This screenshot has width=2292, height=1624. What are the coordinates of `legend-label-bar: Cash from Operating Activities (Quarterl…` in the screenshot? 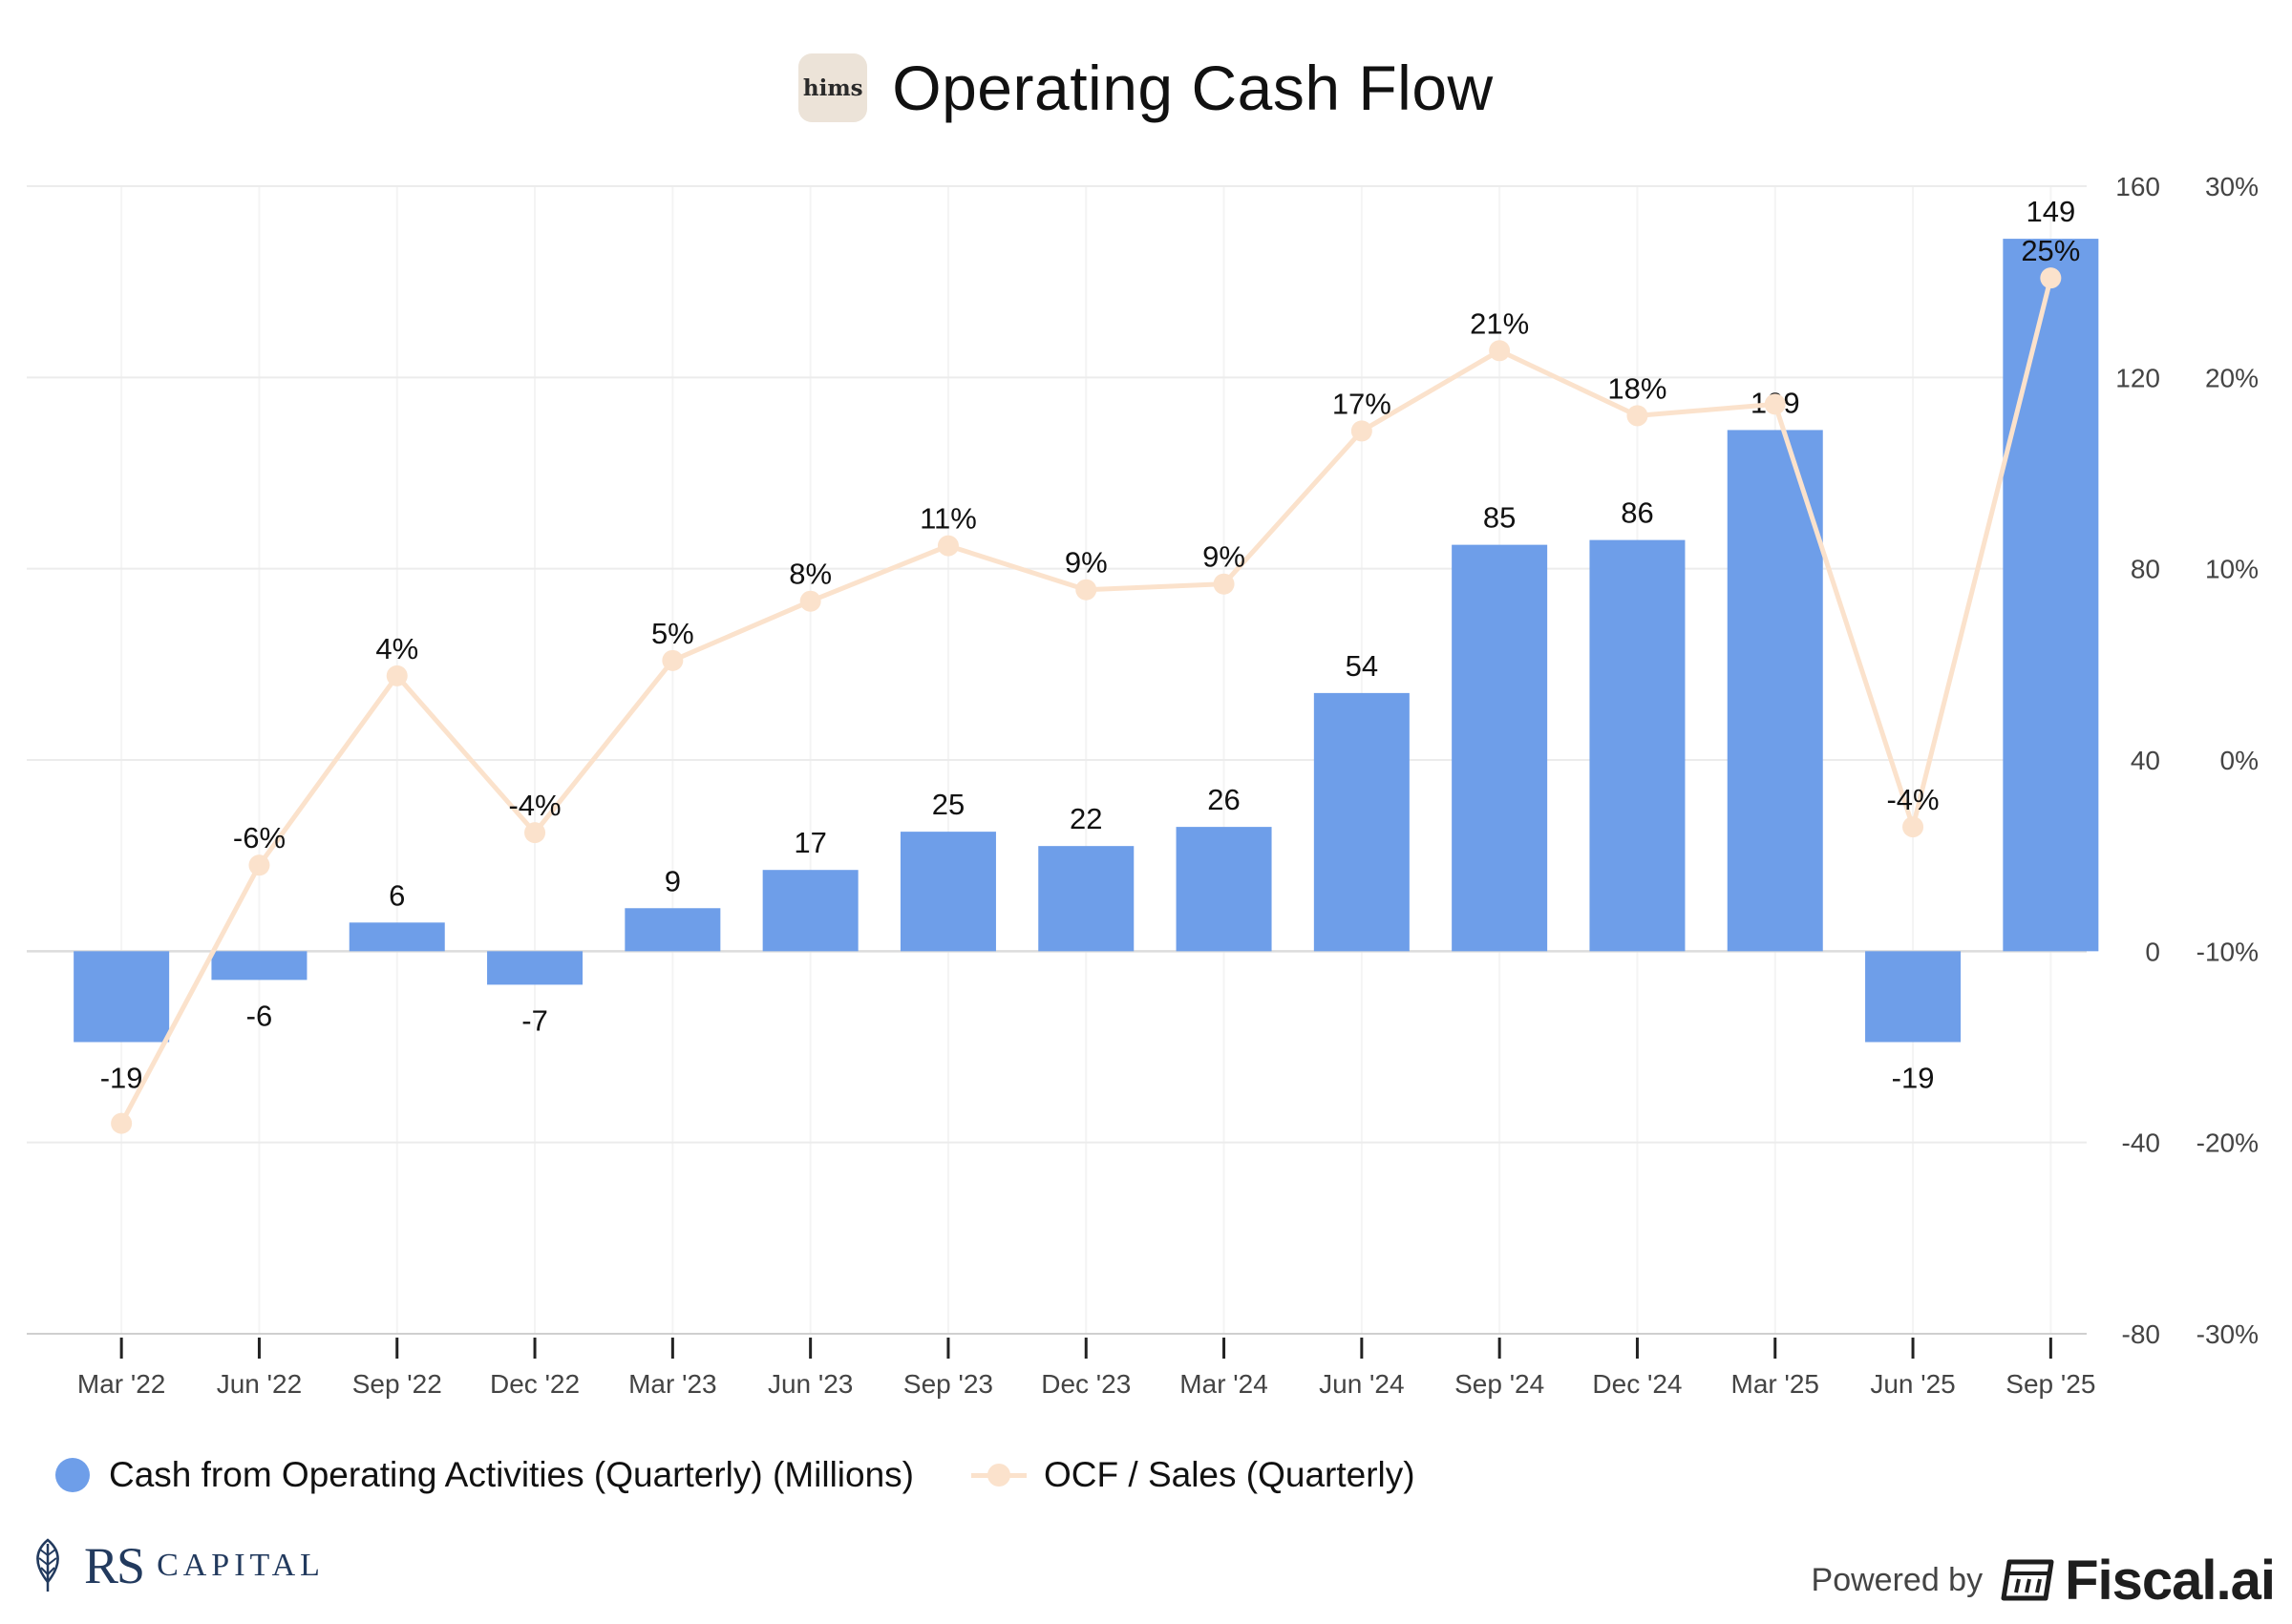 It's located at (511, 1474).